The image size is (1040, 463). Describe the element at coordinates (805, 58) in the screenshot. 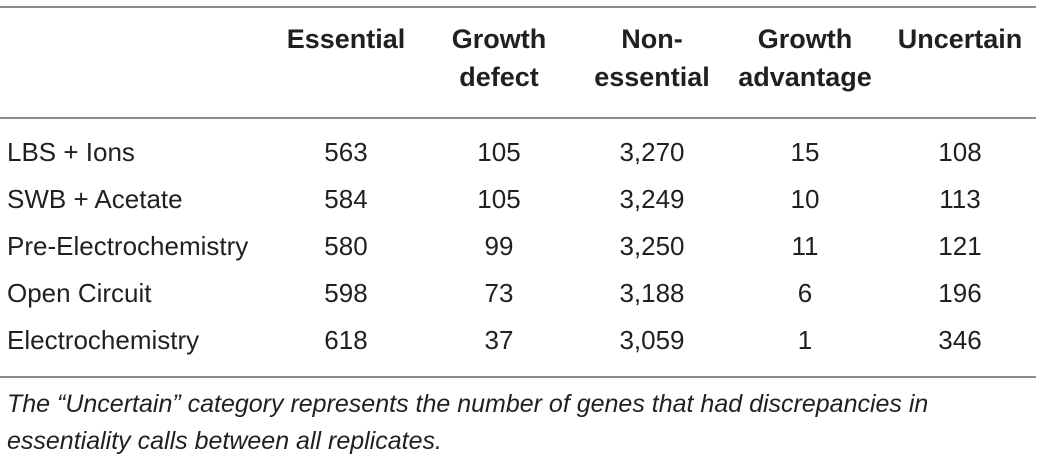

I see `header-growth-advantage: Growth advantage` at that location.